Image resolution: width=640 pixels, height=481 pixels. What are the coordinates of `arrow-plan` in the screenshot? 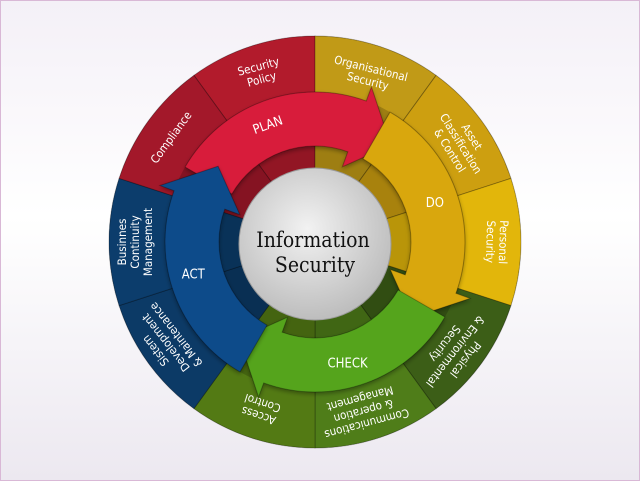 It's located at (288, 140).